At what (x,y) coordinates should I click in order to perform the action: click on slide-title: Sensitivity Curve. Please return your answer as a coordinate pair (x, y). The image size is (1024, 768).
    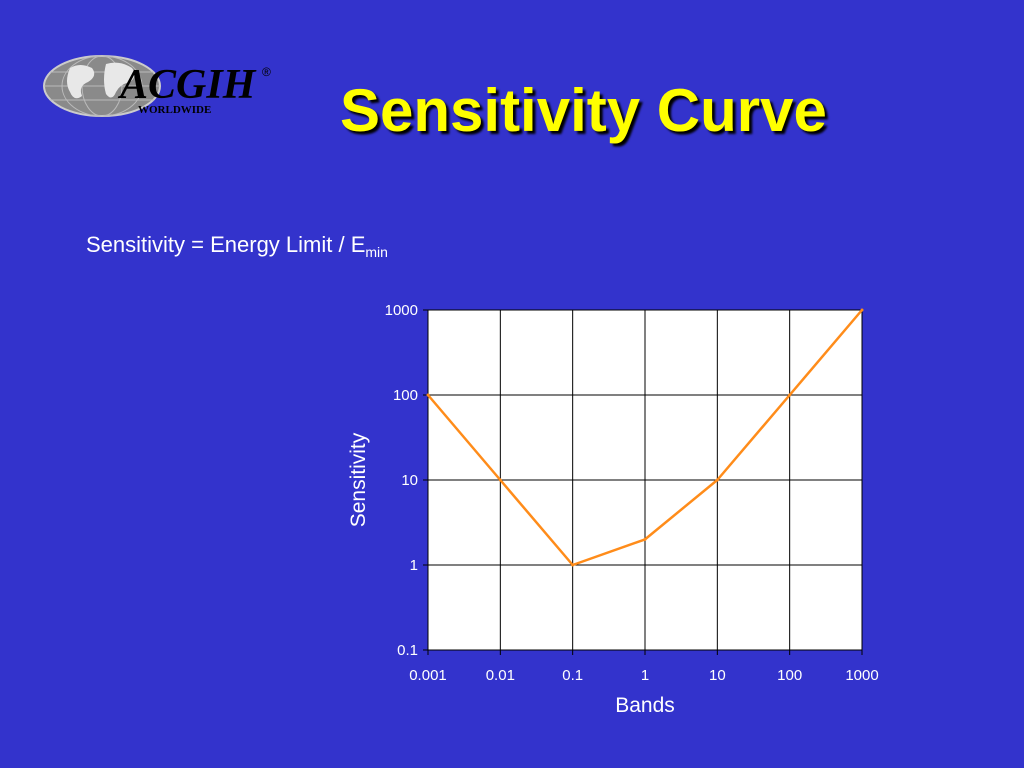
    Looking at the image, I should click on (583, 110).